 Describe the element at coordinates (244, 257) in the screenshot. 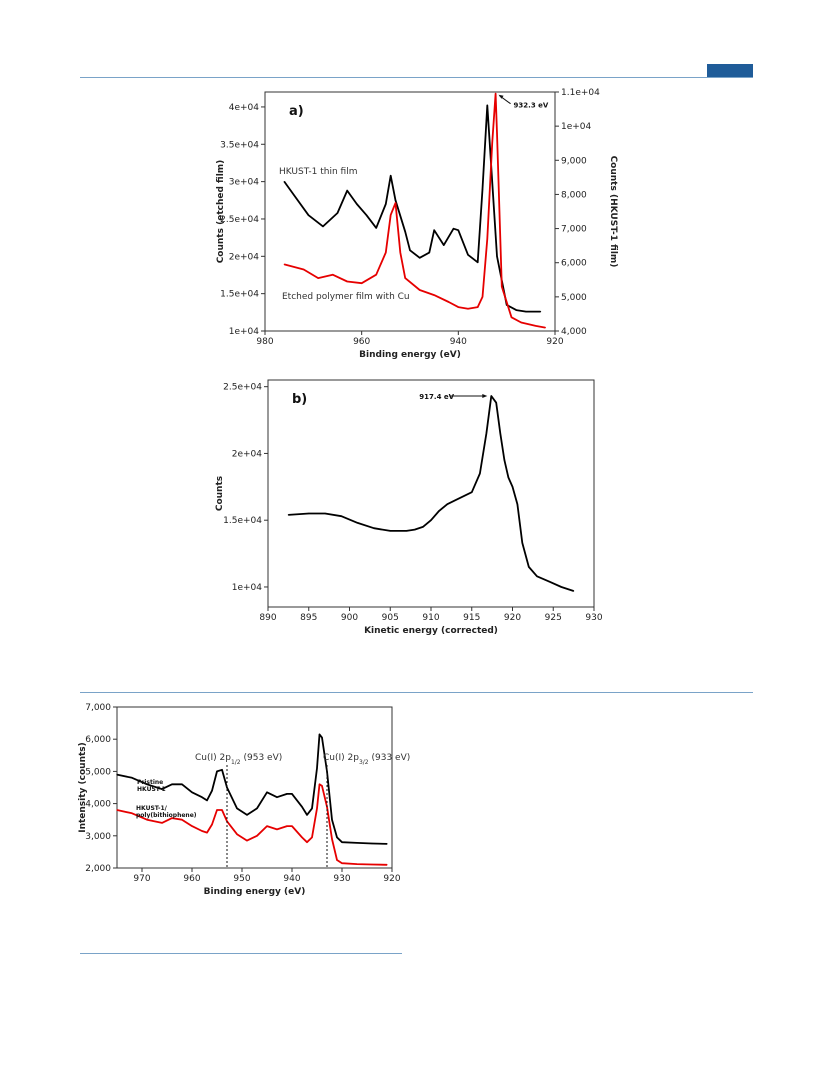

I see `y-tick-label: 2e+04` at that location.